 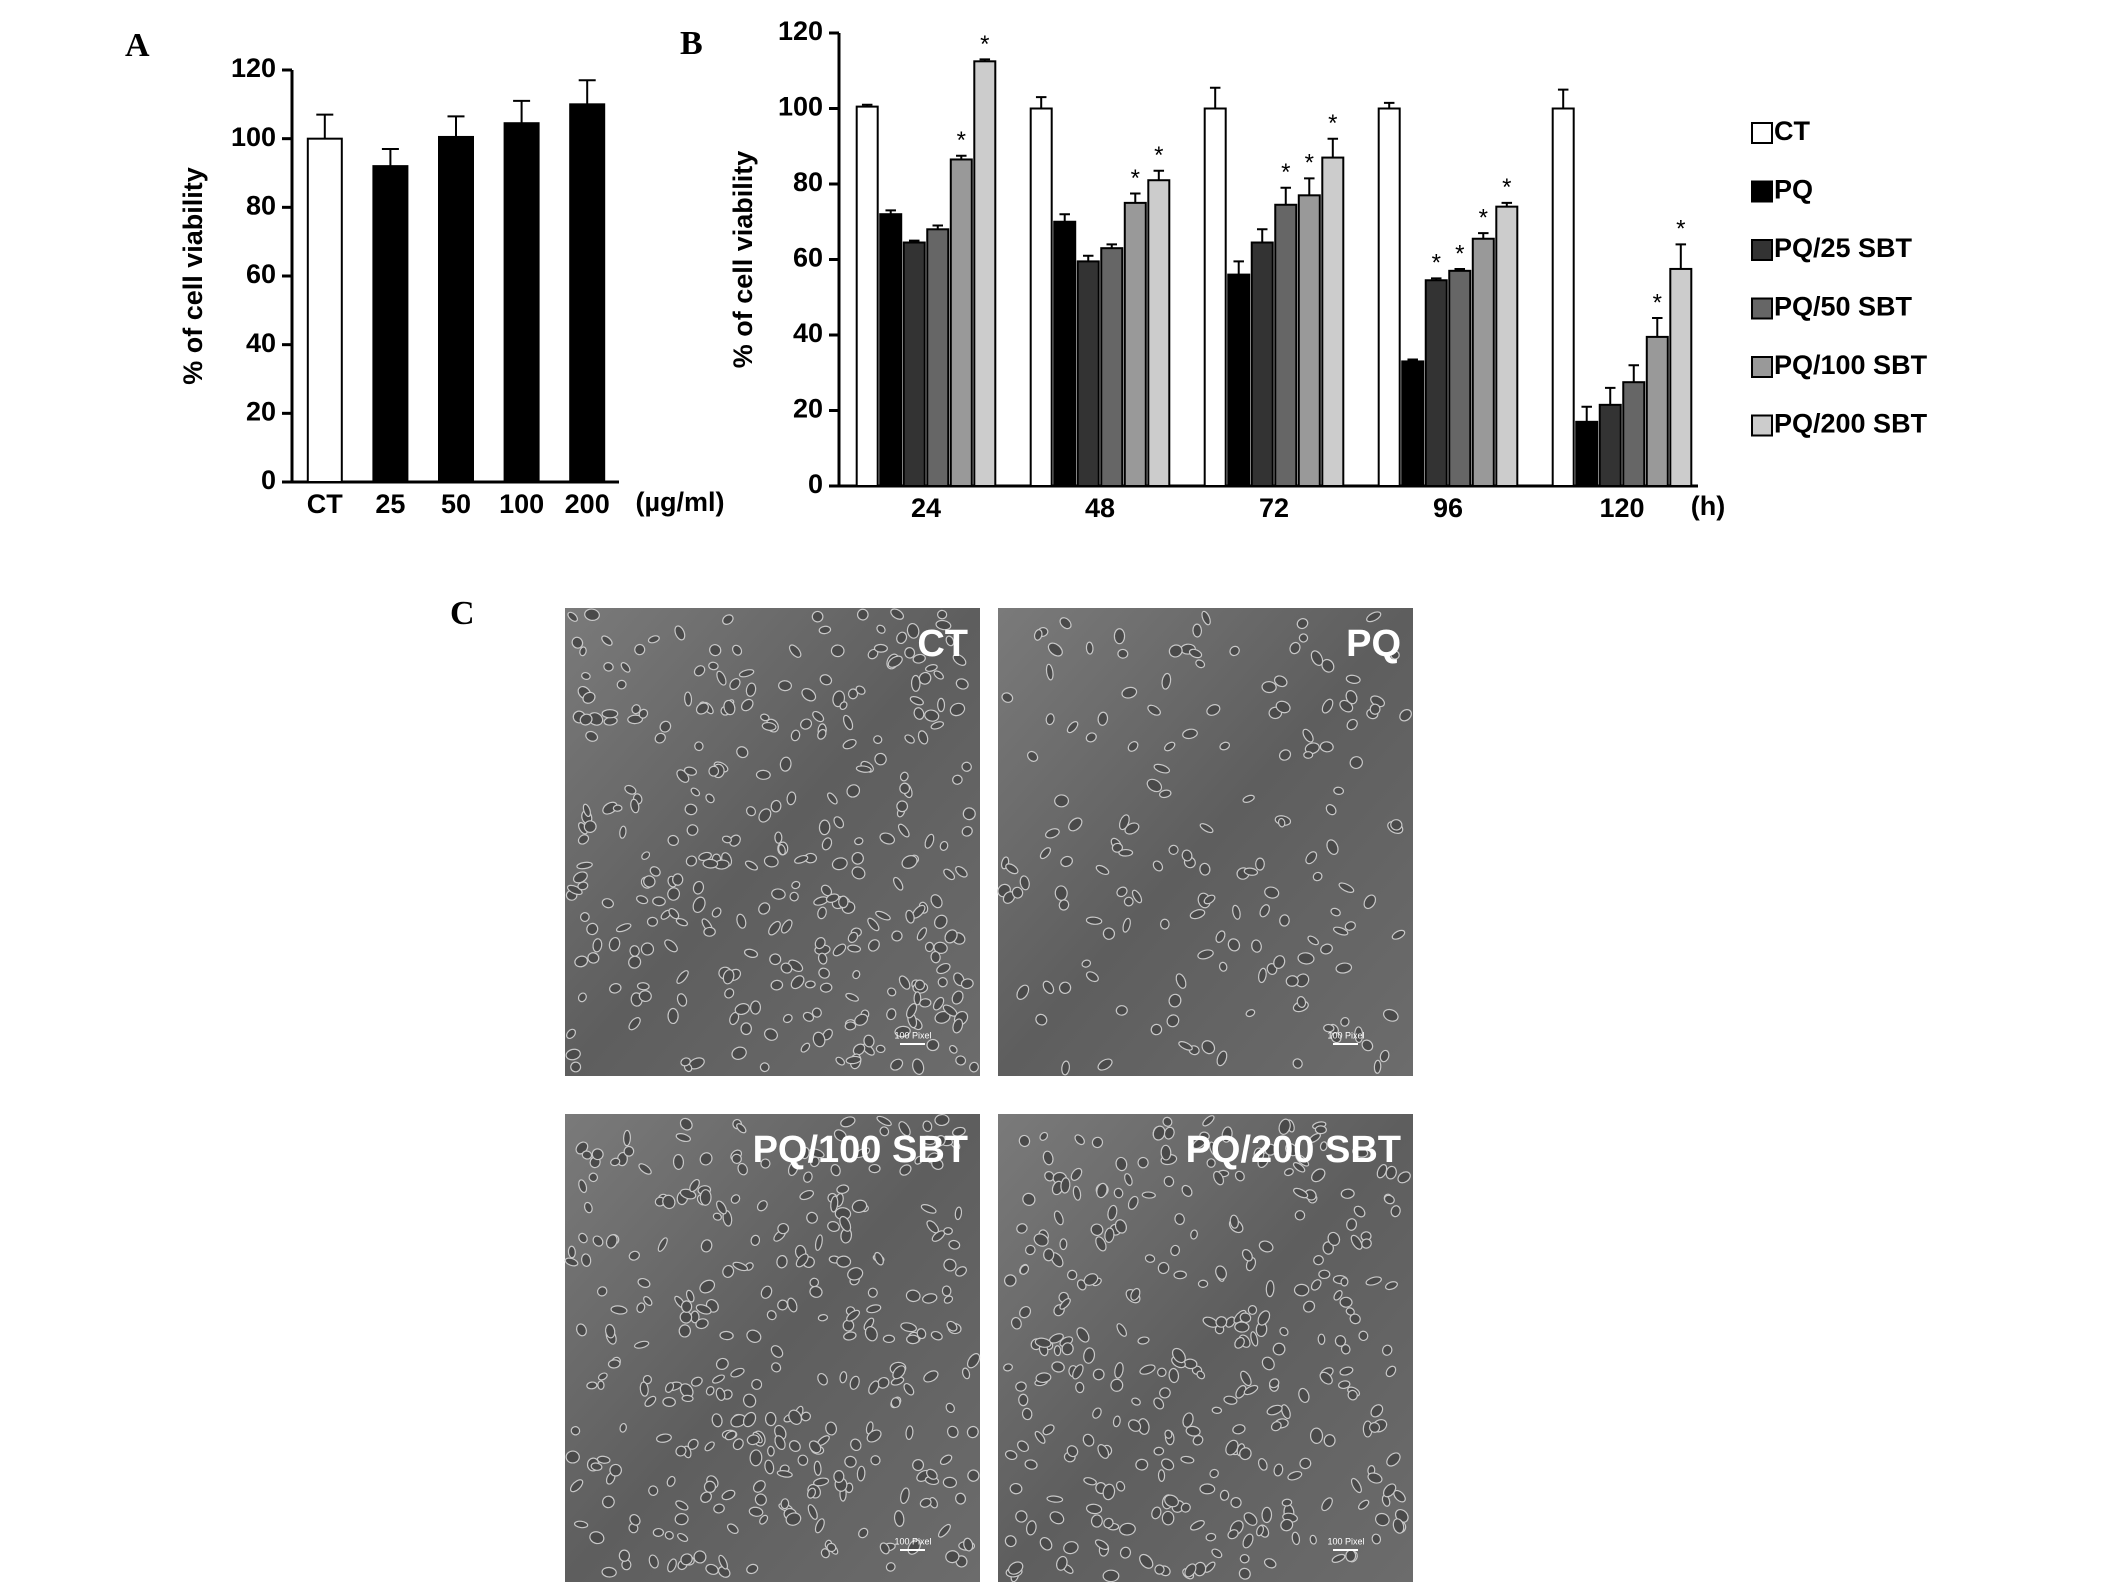 What do you see at coordinates (912, 1035) in the screenshot?
I see `scale-bar-label: 100 Pixel` at bounding box center [912, 1035].